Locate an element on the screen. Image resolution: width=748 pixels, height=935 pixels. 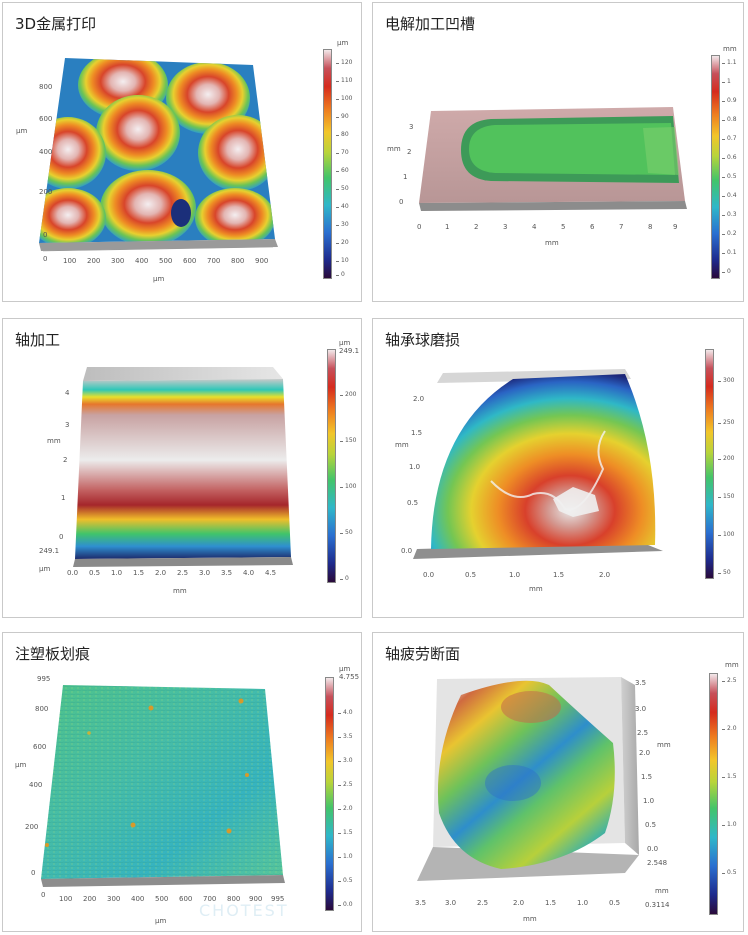
x-tick: 3.0 is located at coordinates (451, 903).